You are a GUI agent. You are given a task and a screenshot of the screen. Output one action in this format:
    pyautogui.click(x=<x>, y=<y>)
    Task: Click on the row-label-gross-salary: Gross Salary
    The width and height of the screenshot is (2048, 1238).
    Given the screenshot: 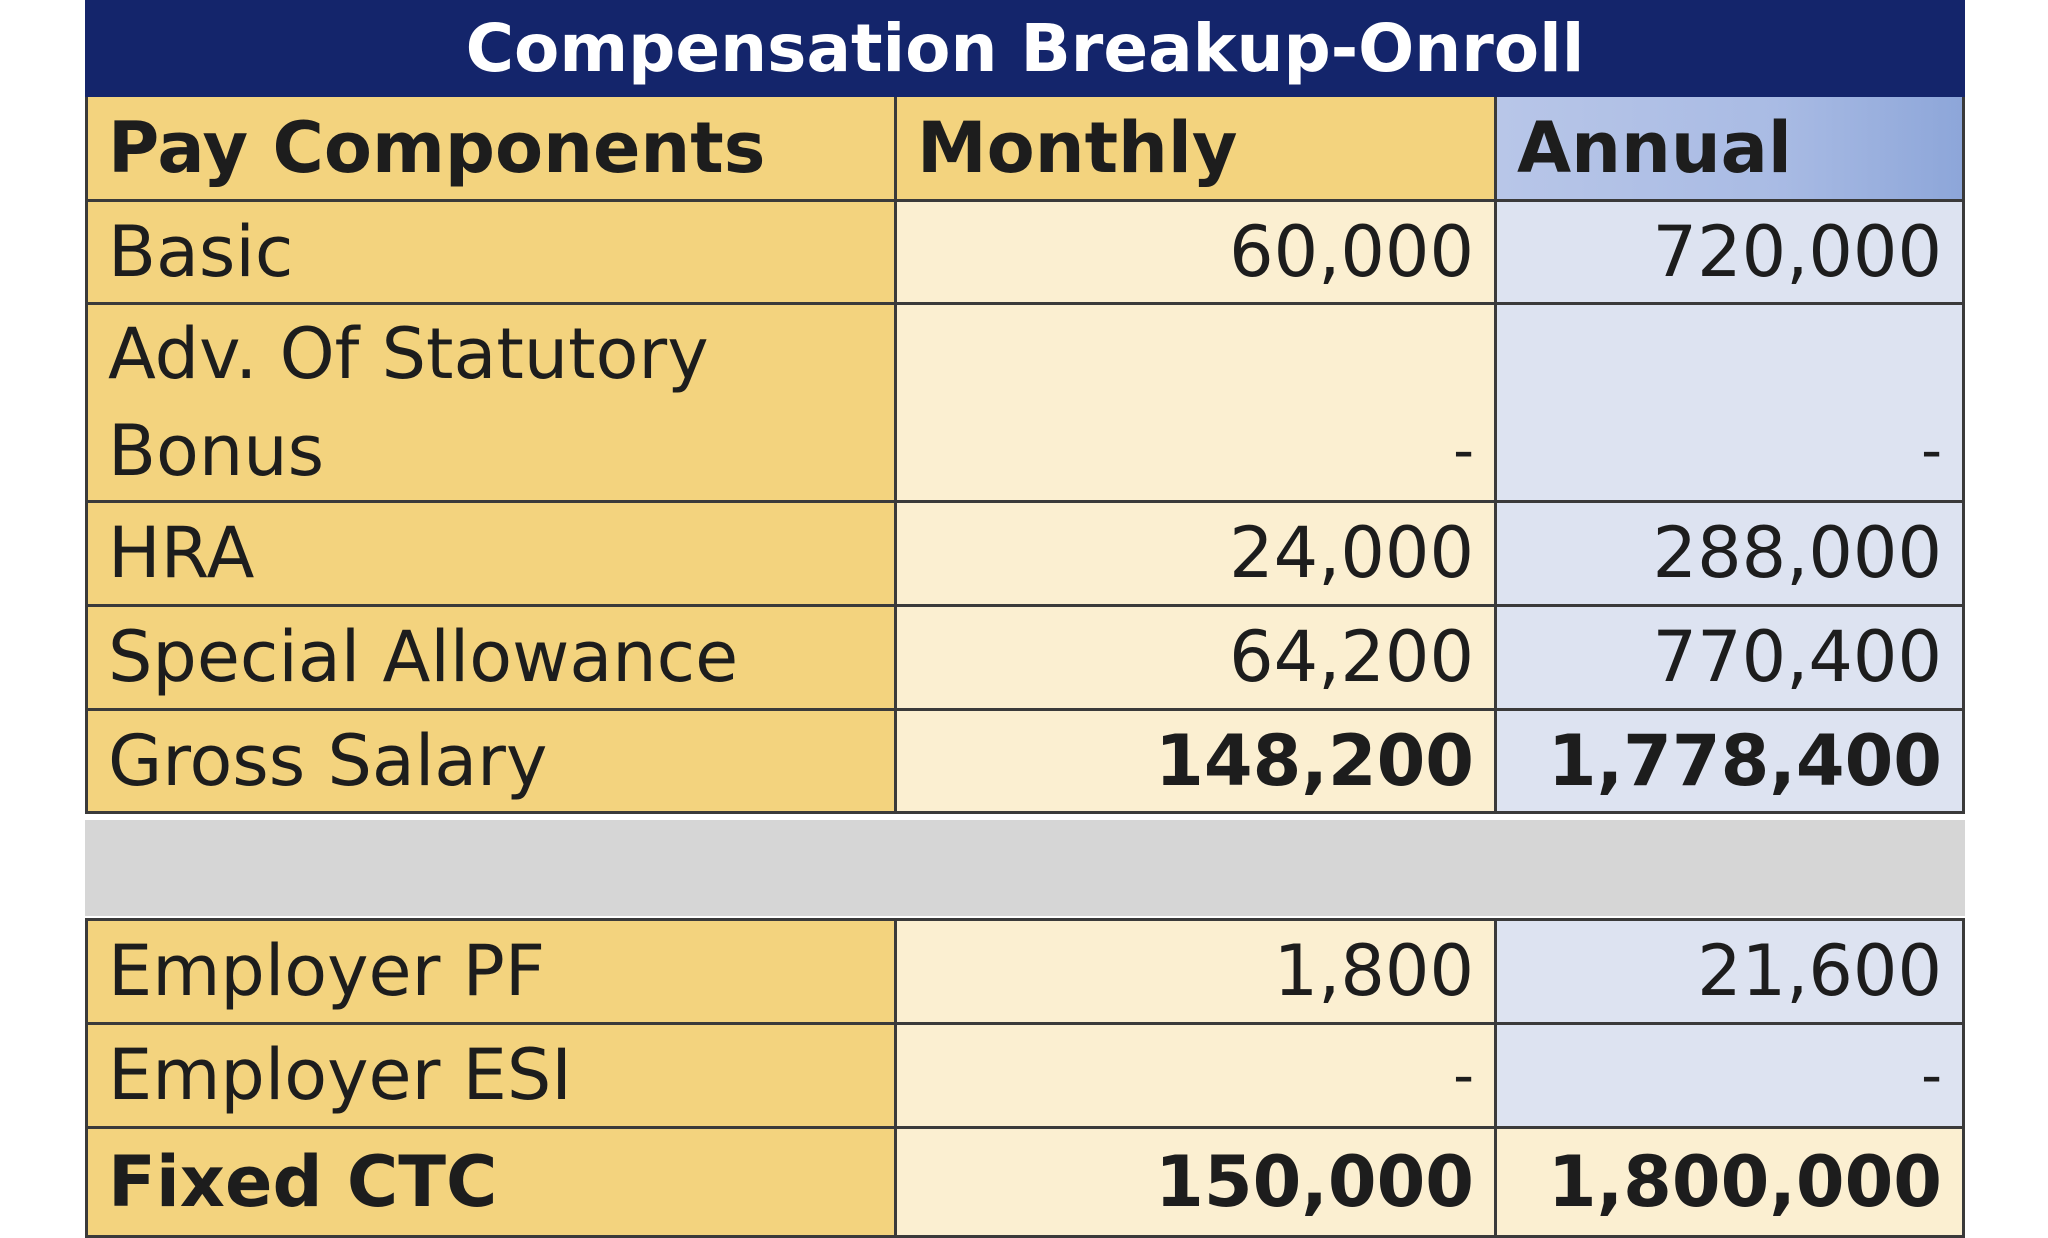 What is the action you would take?
    pyautogui.click(x=491, y=762)
    